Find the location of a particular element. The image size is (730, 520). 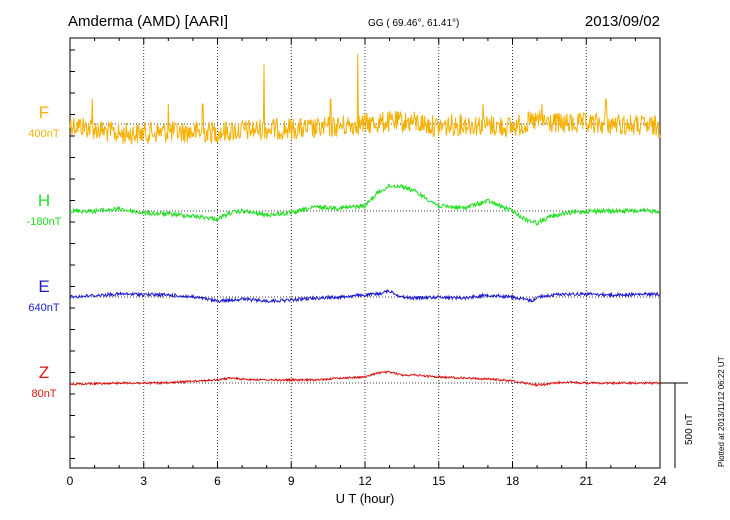

series-line-e is located at coordinates (365, 296).